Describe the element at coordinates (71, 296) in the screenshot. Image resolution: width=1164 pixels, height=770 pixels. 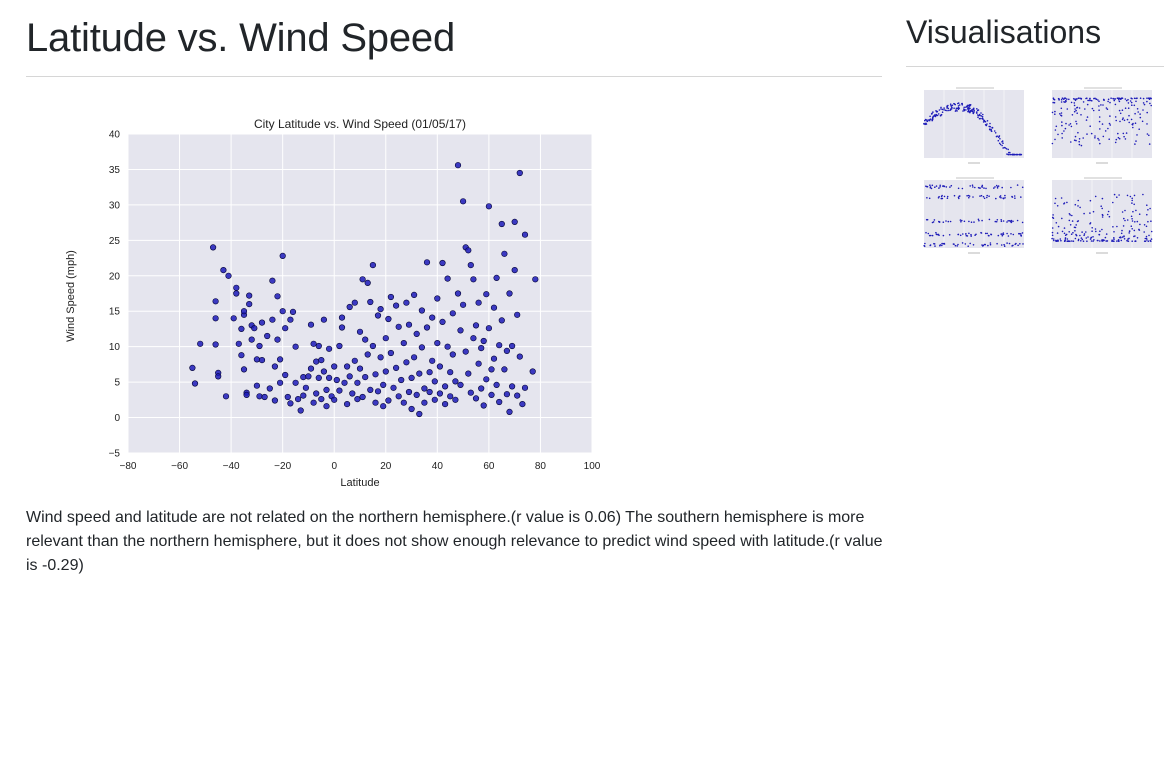
I see `y-axis-label: Wind Speed (mph)` at that location.